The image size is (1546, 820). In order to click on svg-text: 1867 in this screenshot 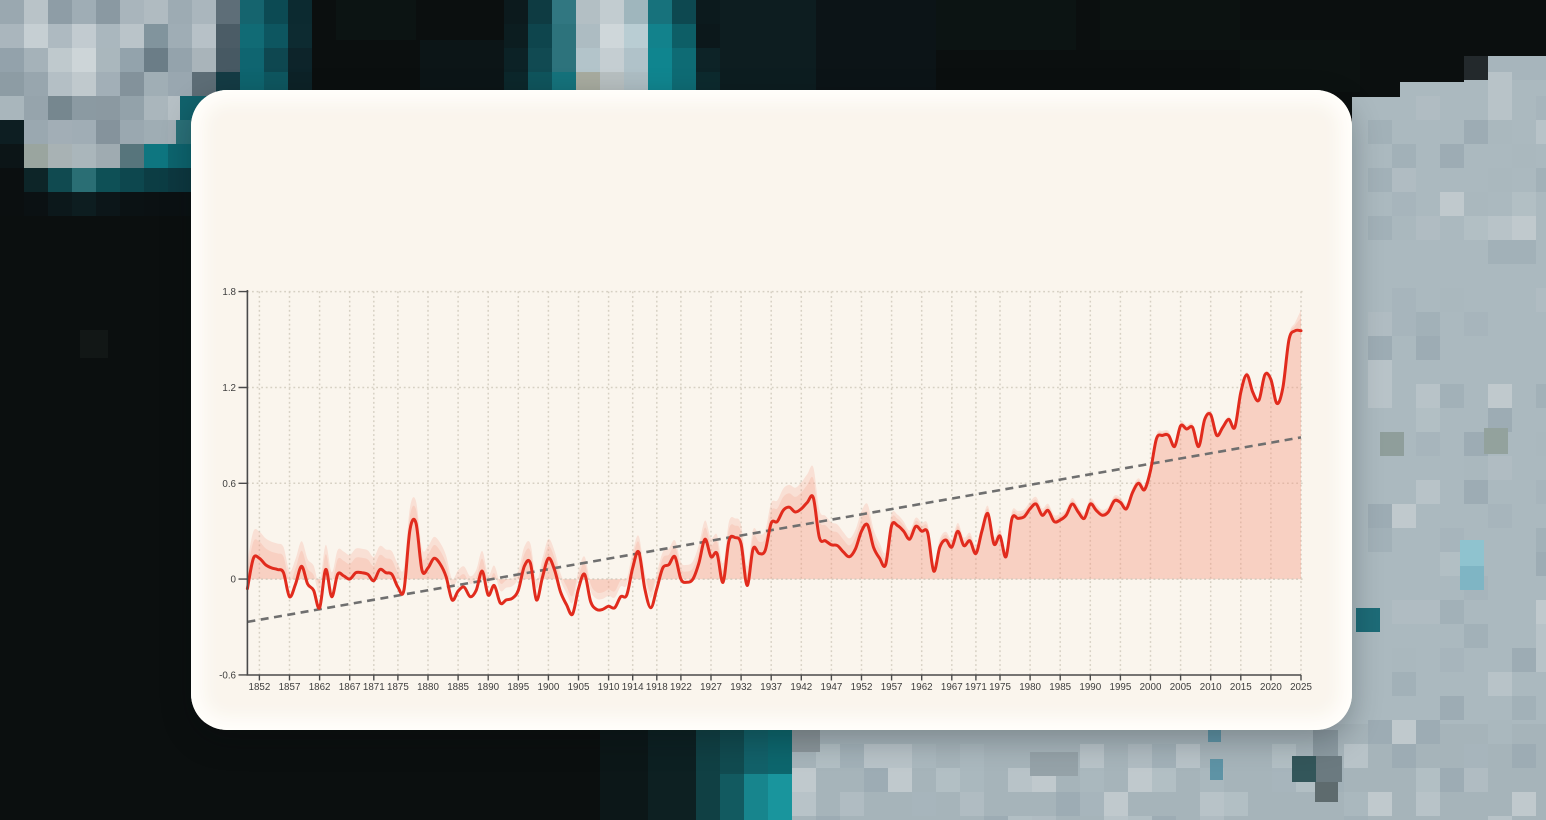, I will do `click(350, 687)`.